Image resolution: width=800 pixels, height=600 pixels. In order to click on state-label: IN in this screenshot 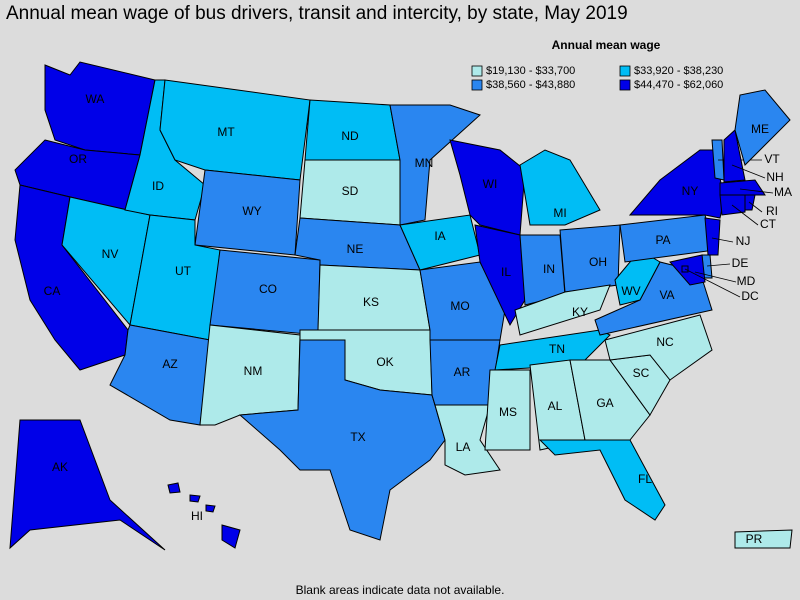, I will do `click(549, 269)`.